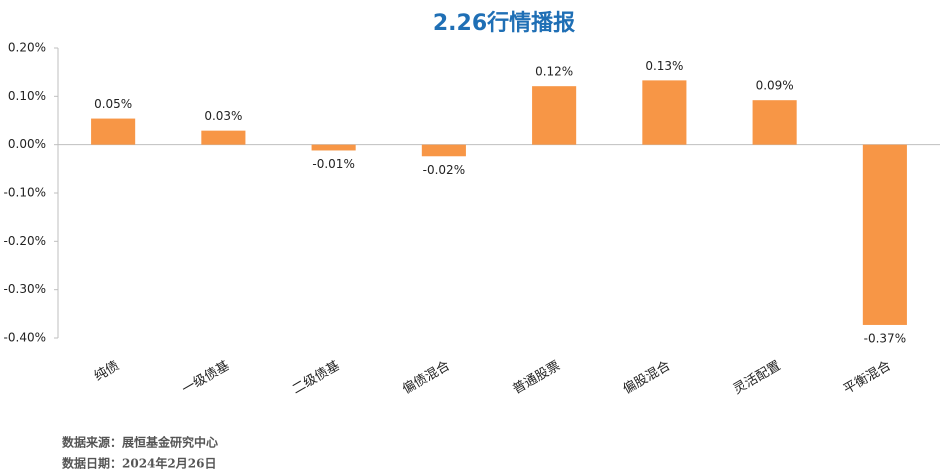 The image size is (950, 474). Describe the element at coordinates (27, 48) in the screenshot. I see `y-tick-label: 0.20%` at that location.